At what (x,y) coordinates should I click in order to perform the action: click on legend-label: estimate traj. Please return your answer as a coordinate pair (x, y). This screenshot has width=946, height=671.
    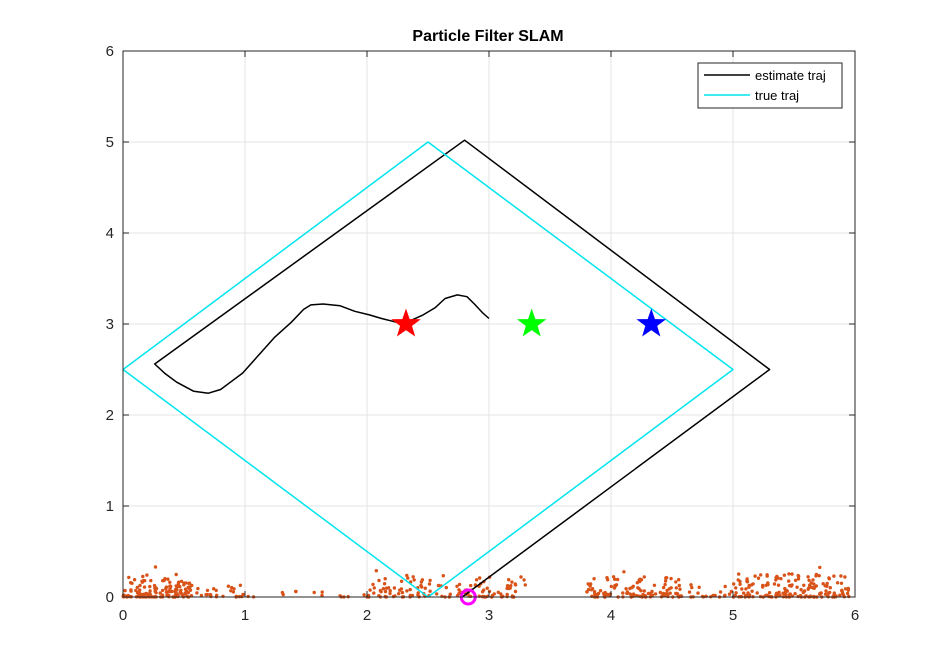
    Looking at the image, I should click on (790, 75).